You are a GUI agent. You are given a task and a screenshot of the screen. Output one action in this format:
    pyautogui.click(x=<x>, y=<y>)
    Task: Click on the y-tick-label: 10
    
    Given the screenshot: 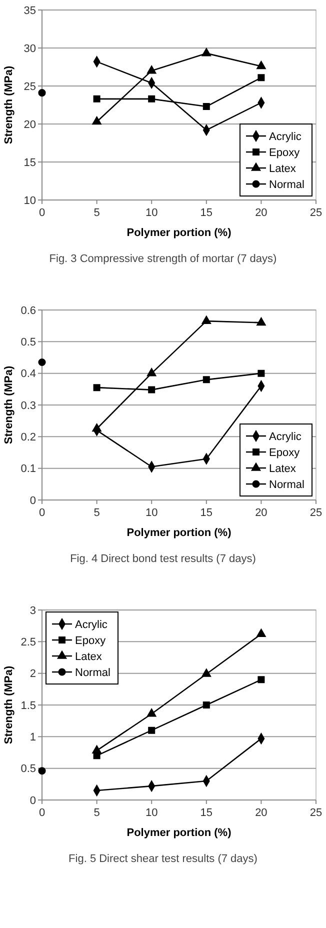 What is the action you would take?
    pyautogui.click(x=30, y=200)
    